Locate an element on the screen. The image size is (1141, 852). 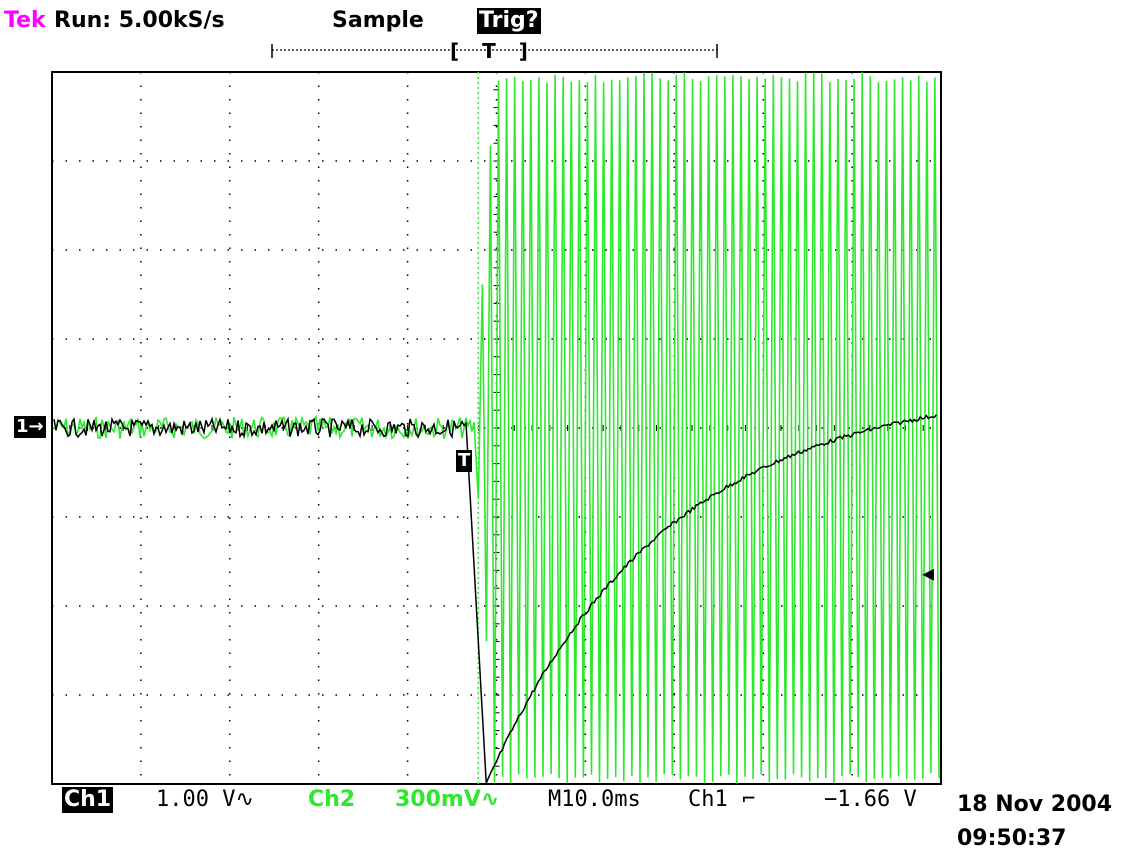
ch1-scale: 1.00 V∿ is located at coordinates (205, 799).